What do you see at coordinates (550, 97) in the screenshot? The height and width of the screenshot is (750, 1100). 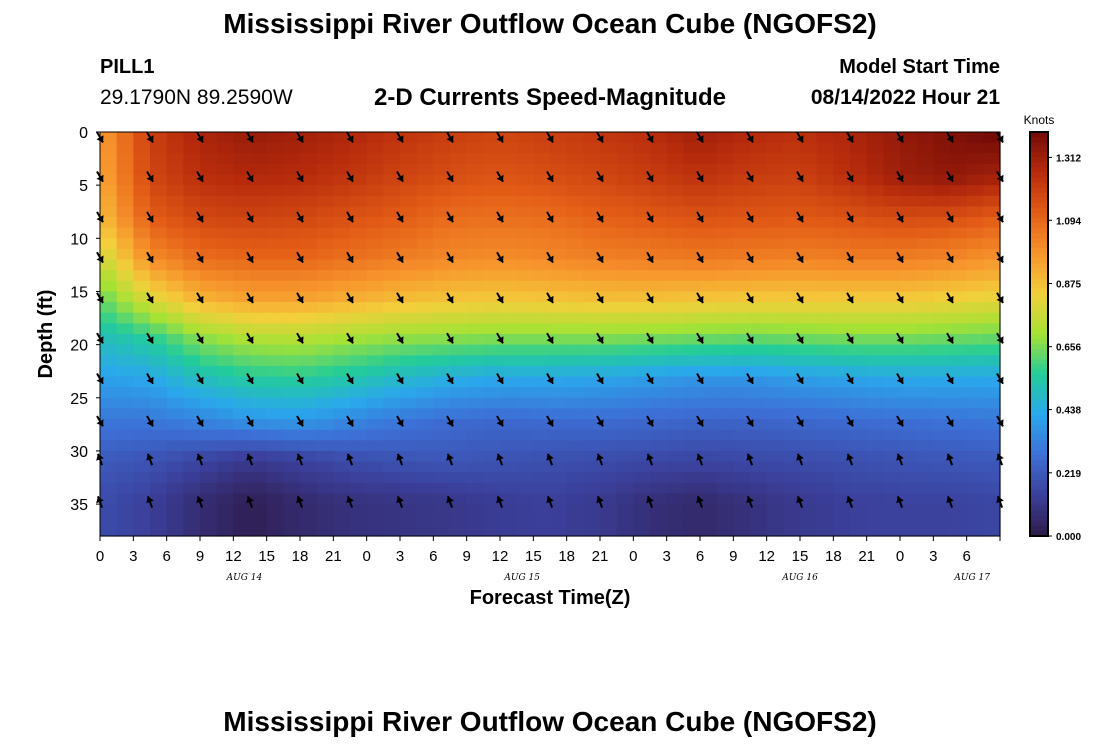 I see `chart-subtitle: 2-D Currents Speed-Magnitude` at bounding box center [550, 97].